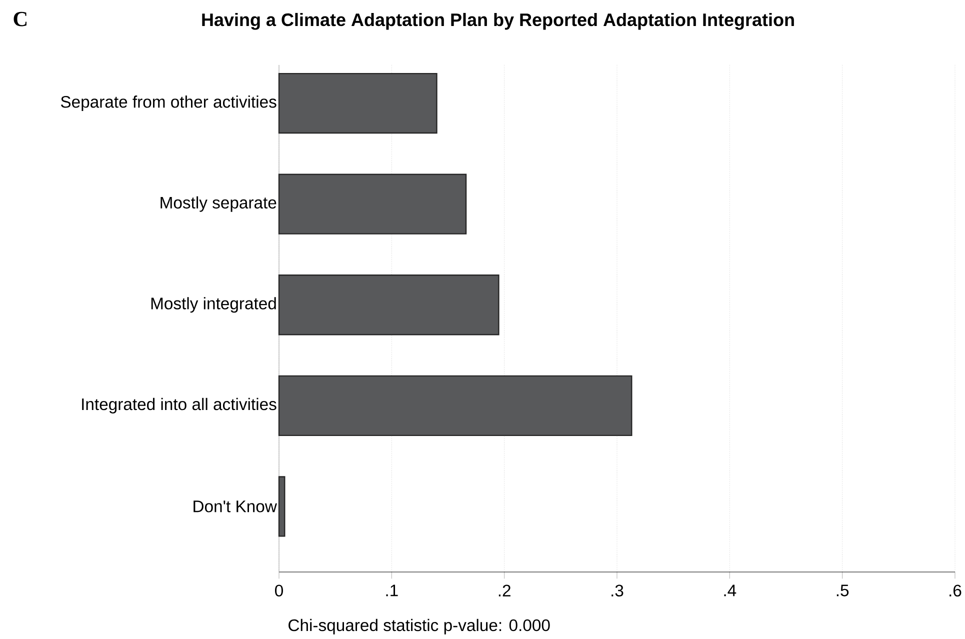  I want to click on x-tick-label: .6, so click(956, 590).